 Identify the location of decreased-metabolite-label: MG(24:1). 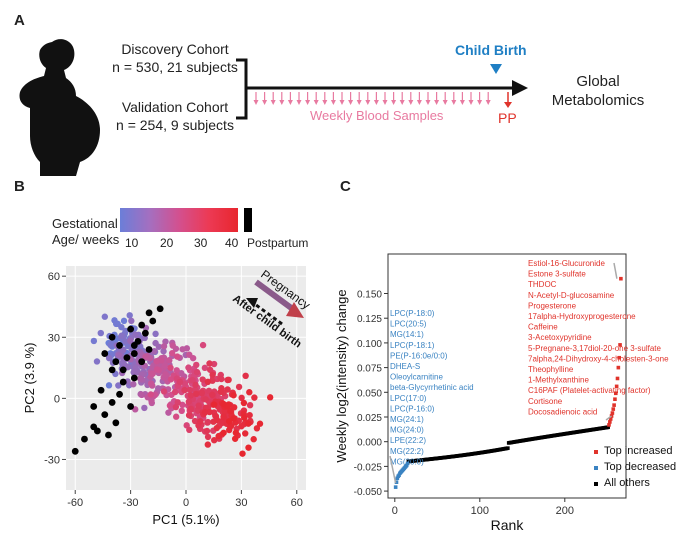
(407, 419).